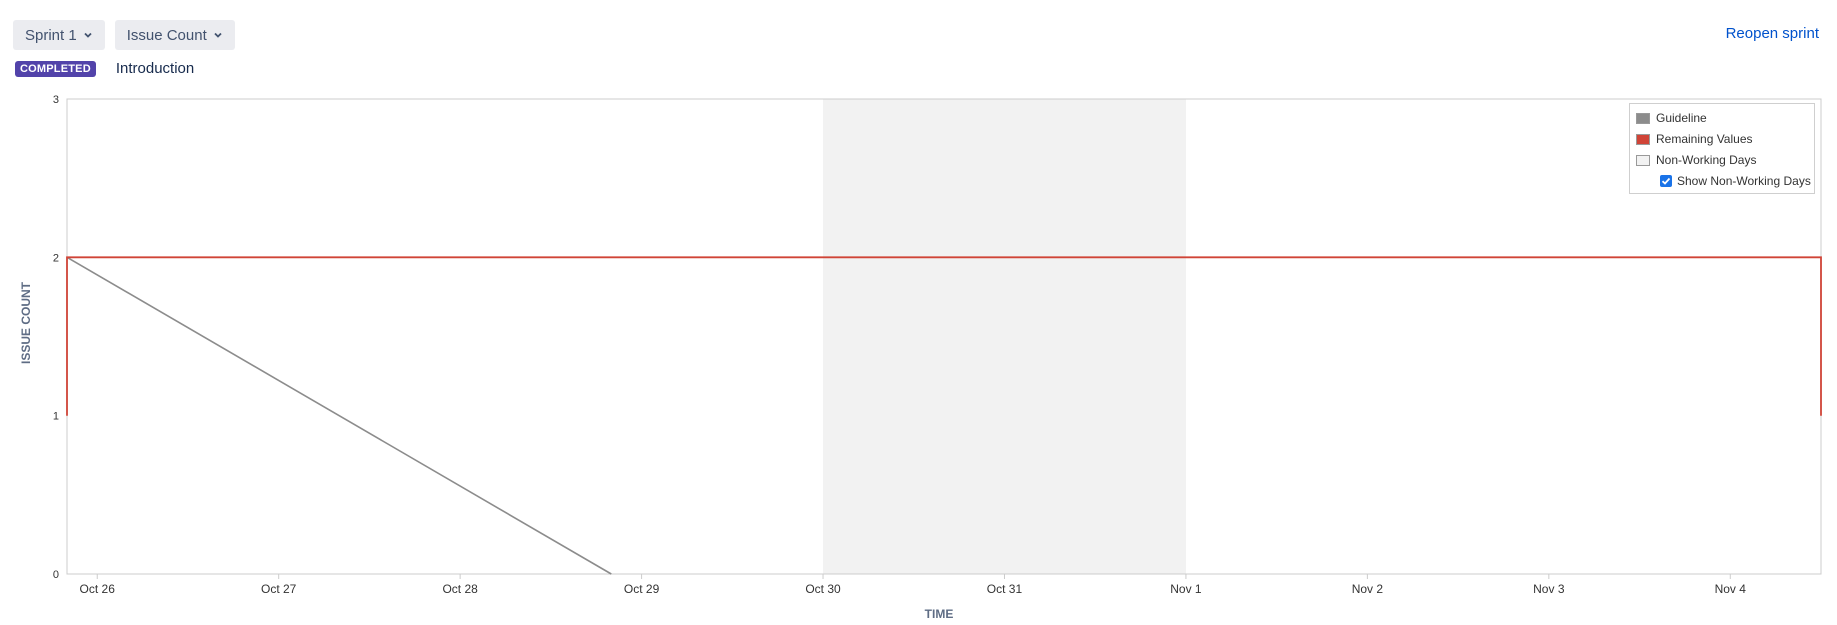 The height and width of the screenshot is (625, 1837). I want to click on x-tick-label: Nov 4, so click(1731, 589).